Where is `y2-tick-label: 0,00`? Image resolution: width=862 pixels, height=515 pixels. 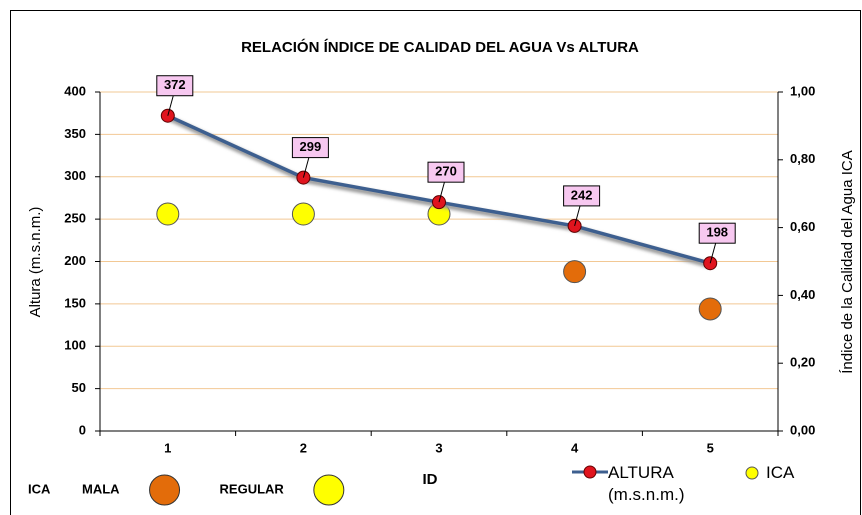 y2-tick-label: 0,00 is located at coordinates (802, 429).